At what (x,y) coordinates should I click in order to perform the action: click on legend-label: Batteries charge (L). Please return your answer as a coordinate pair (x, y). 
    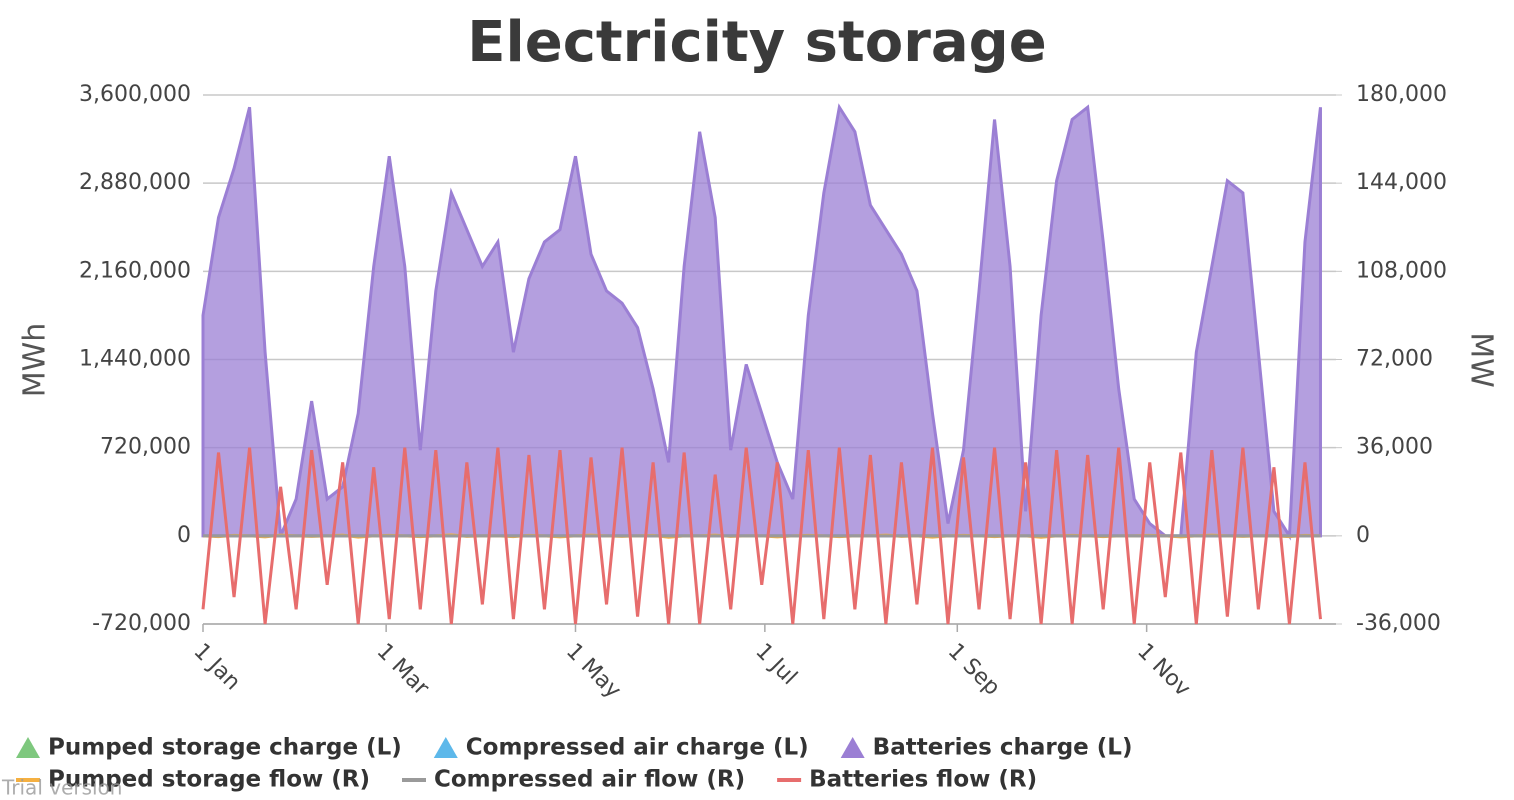
    Looking at the image, I should click on (1003, 748).